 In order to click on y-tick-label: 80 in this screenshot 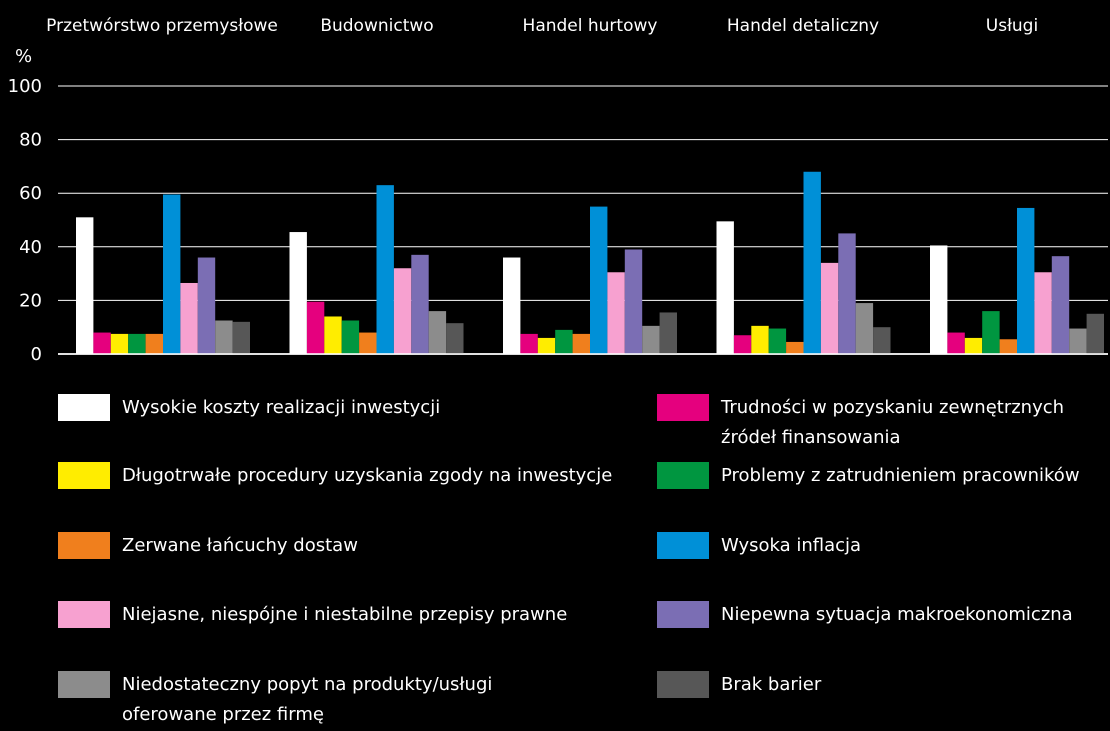, I will do `click(30, 140)`.